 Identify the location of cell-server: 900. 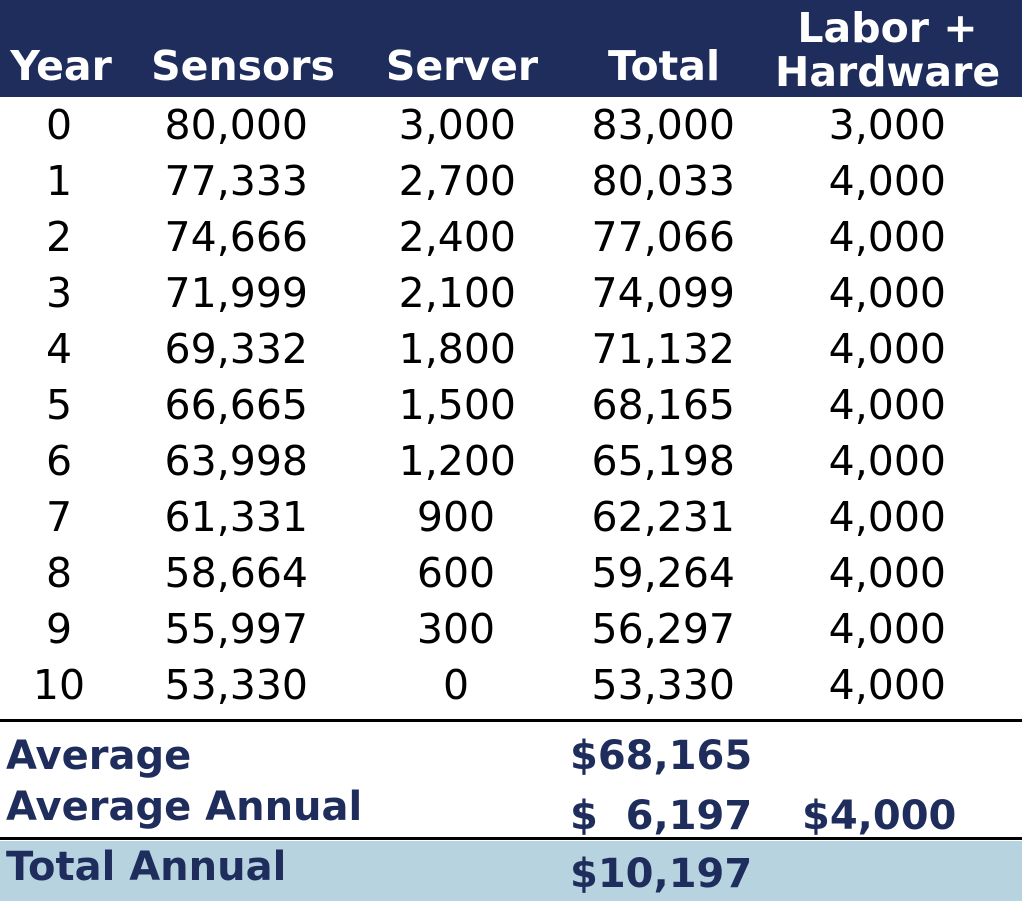
(456, 517).